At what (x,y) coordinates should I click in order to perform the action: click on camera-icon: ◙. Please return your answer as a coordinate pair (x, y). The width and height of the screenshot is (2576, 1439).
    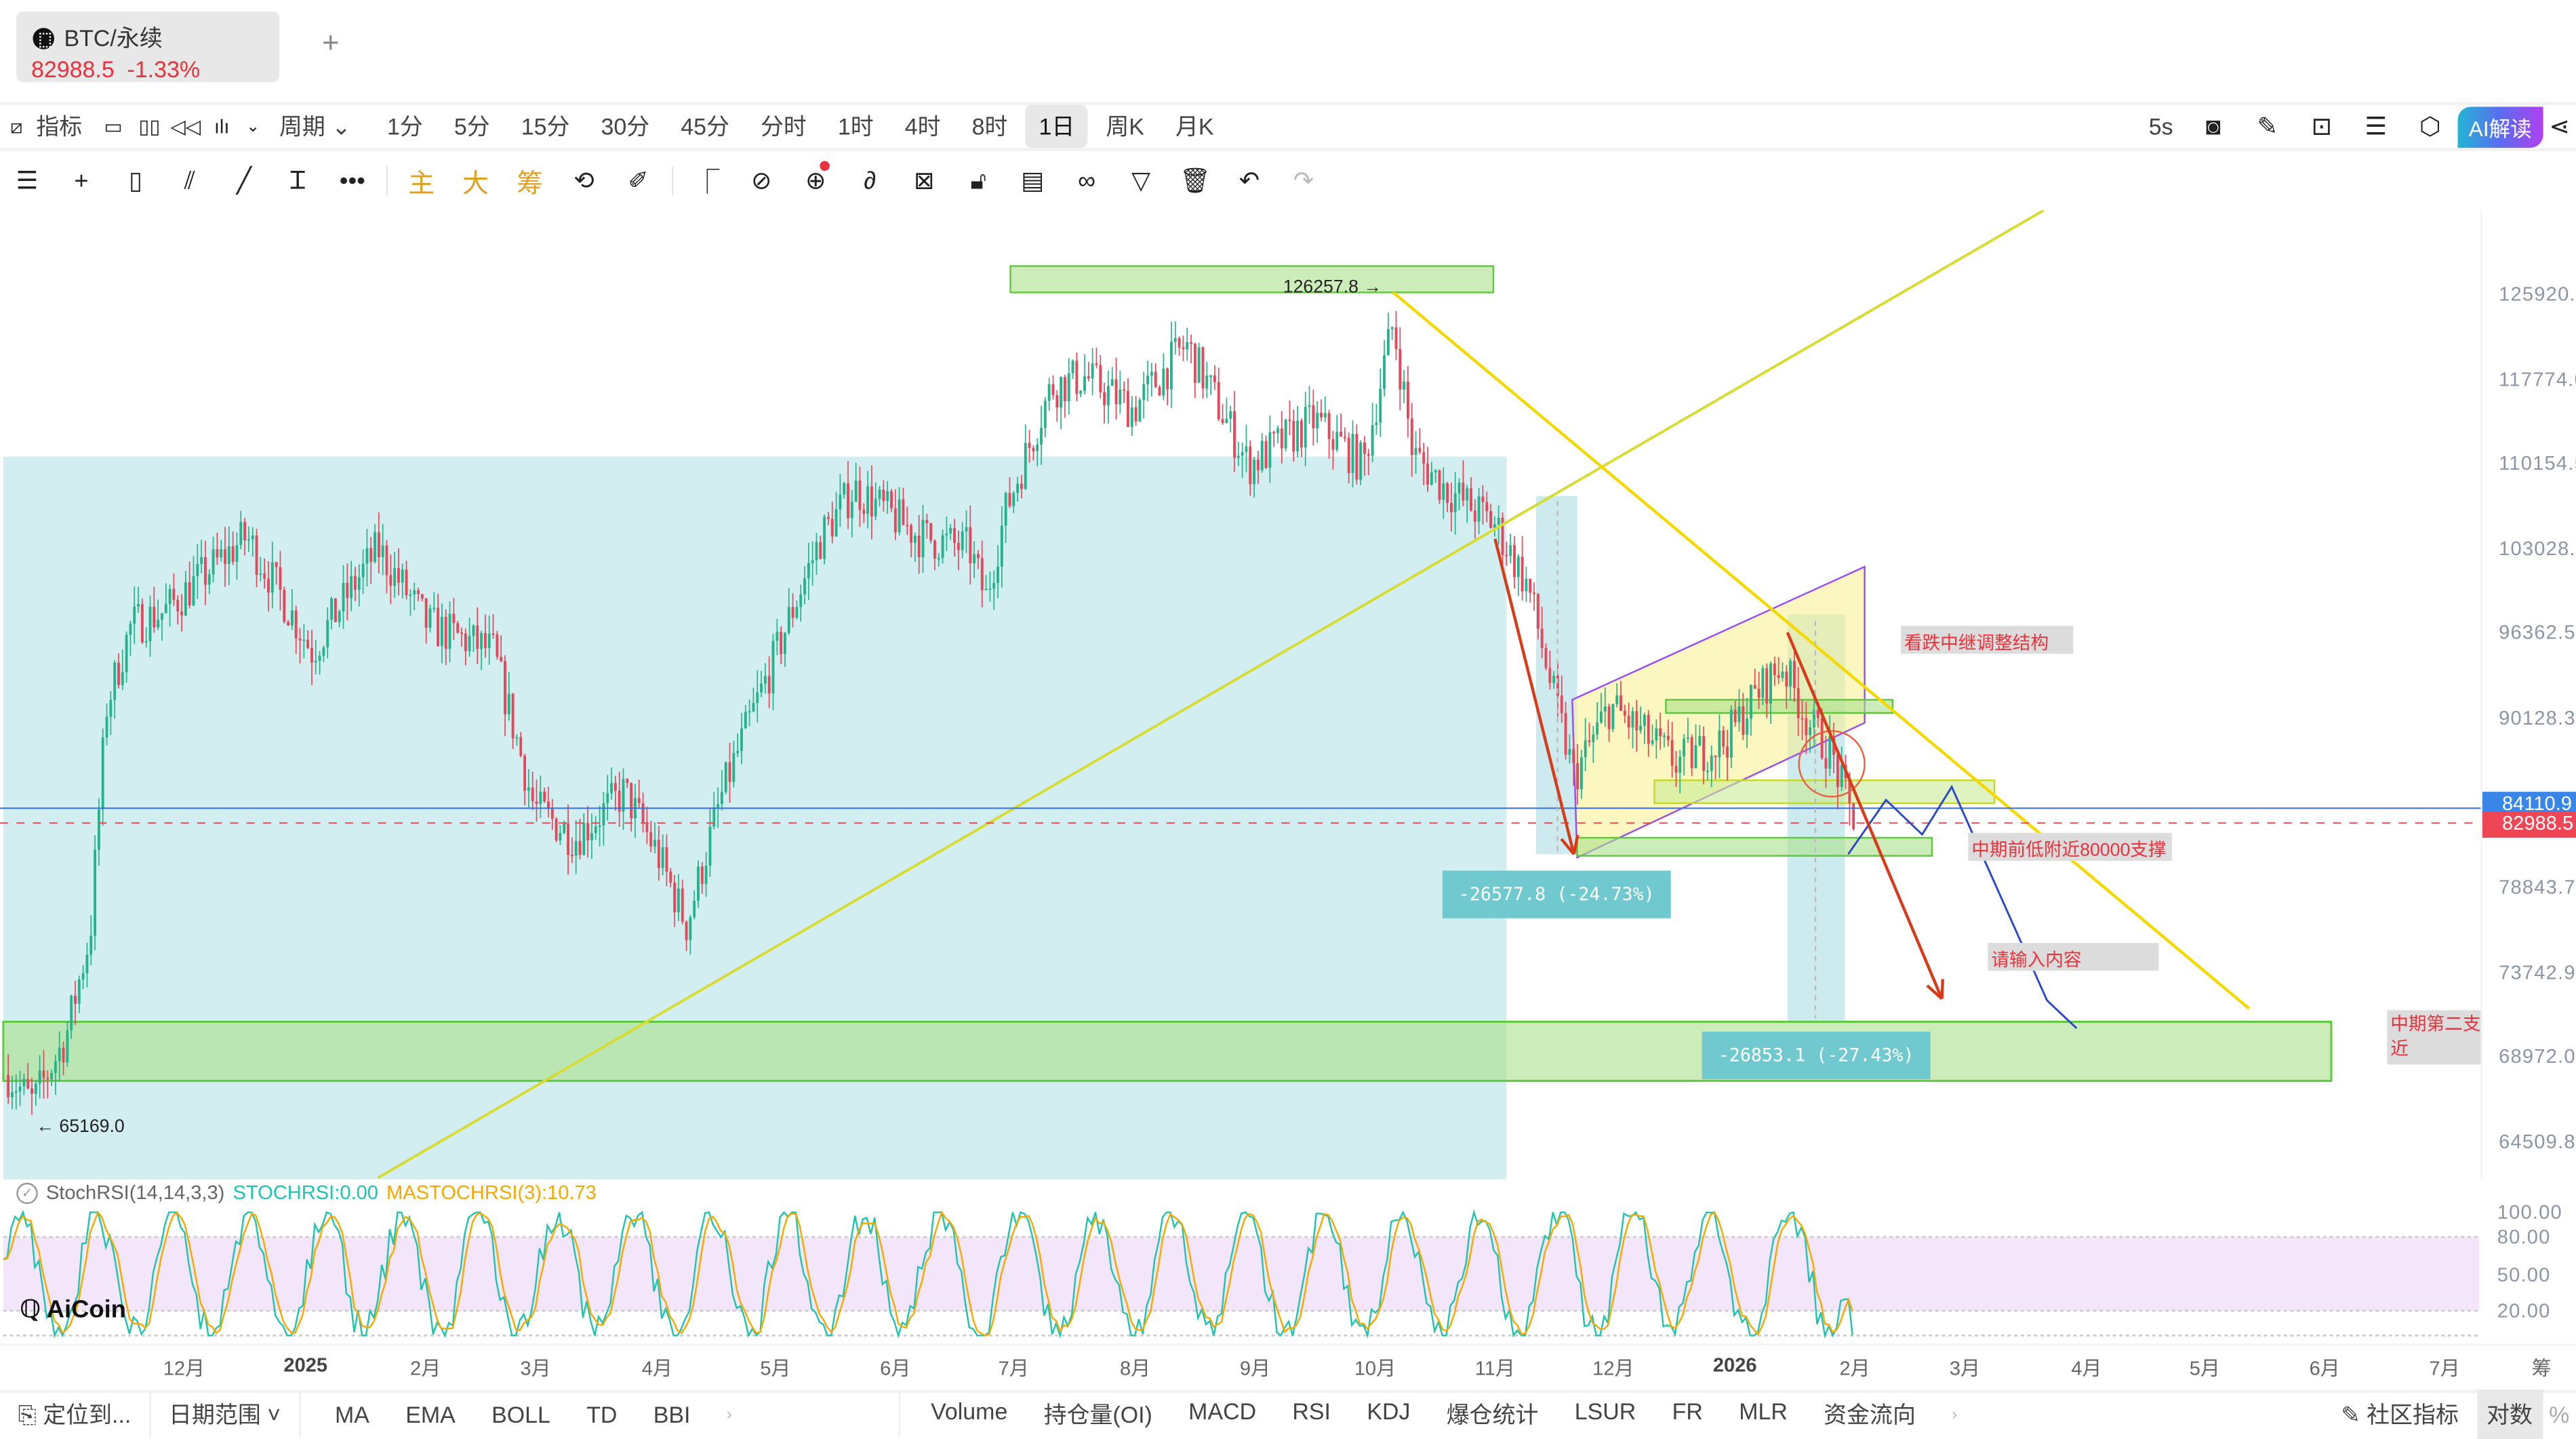
    Looking at the image, I should click on (2213, 127).